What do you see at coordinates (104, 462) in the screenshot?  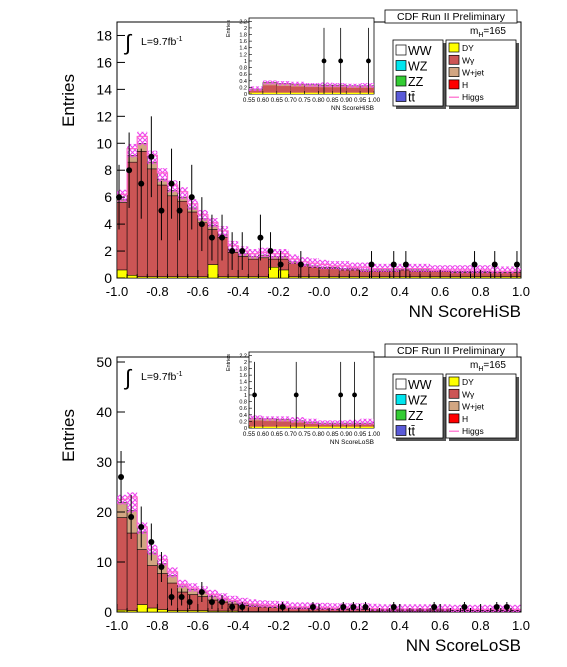 I see `y-tick-label-3: 30` at bounding box center [104, 462].